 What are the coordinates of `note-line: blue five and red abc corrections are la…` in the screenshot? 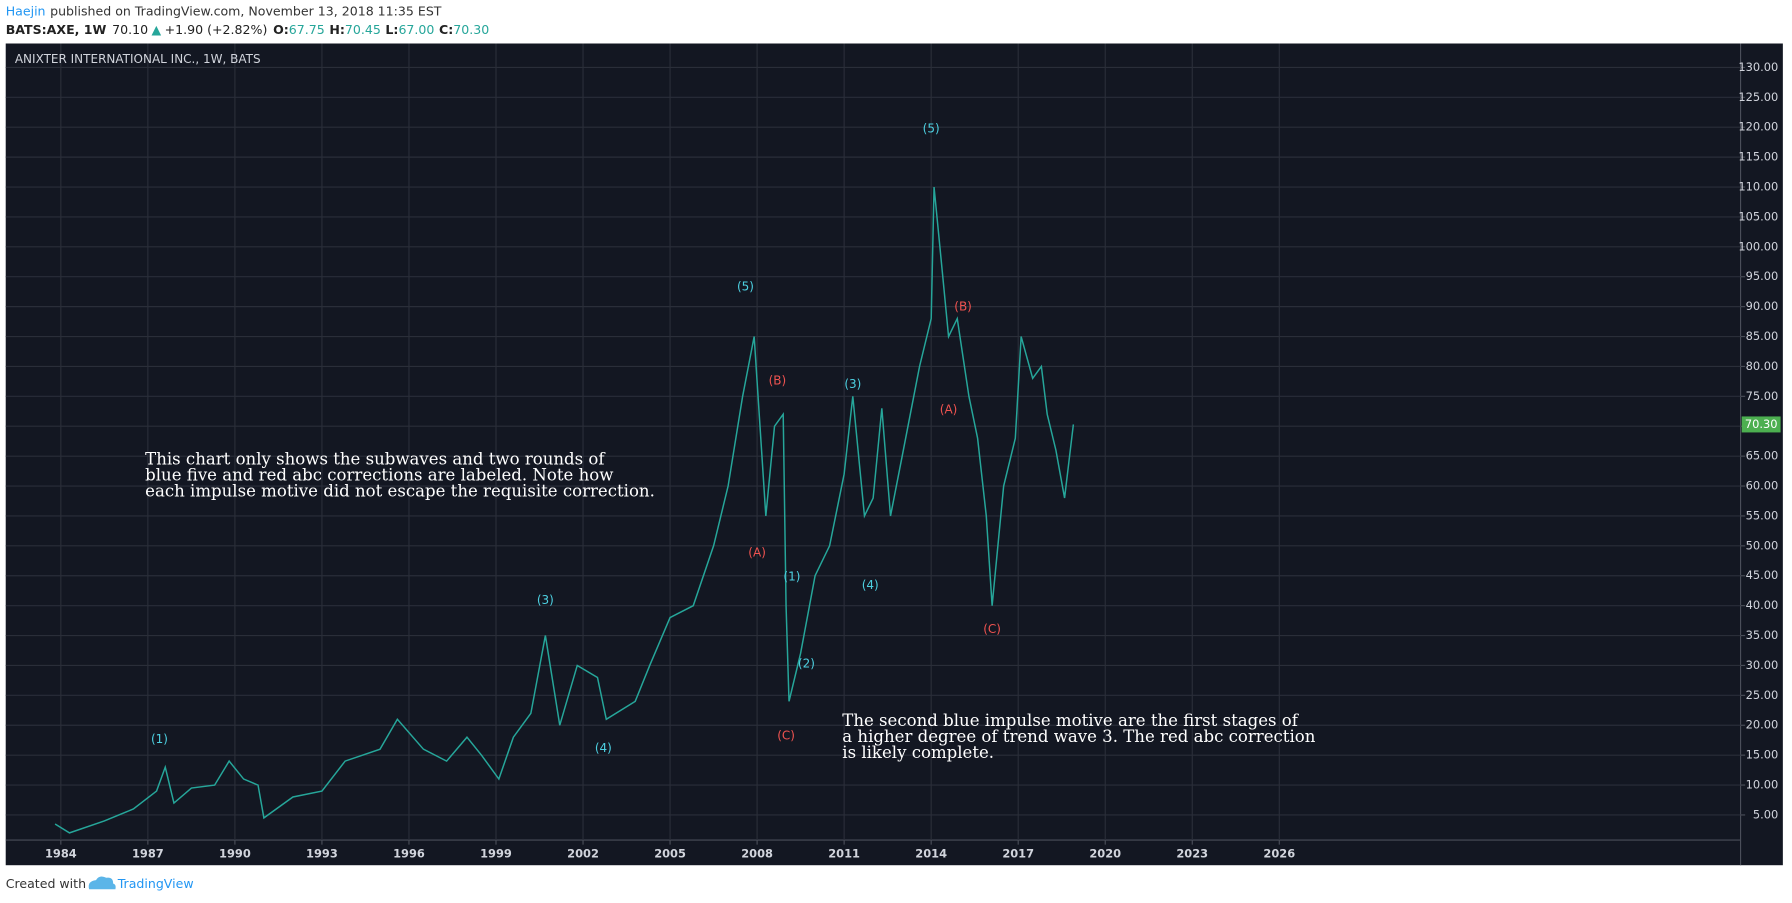 It's located at (379, 474).